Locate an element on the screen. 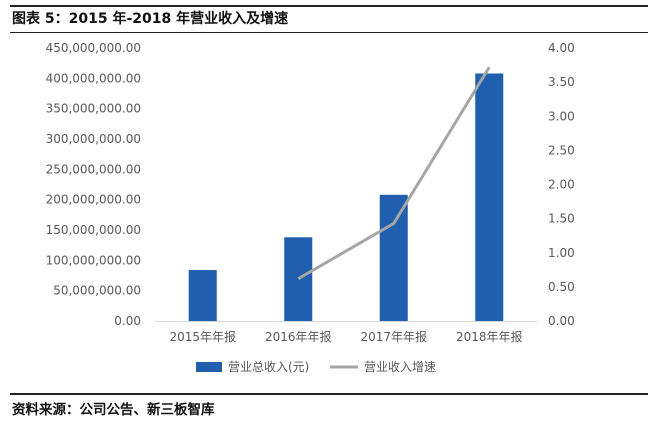 This screenshot has width=656, height=424. left-axis-tick-label: 50,000,000.00 is located at coordinates (97, 291).